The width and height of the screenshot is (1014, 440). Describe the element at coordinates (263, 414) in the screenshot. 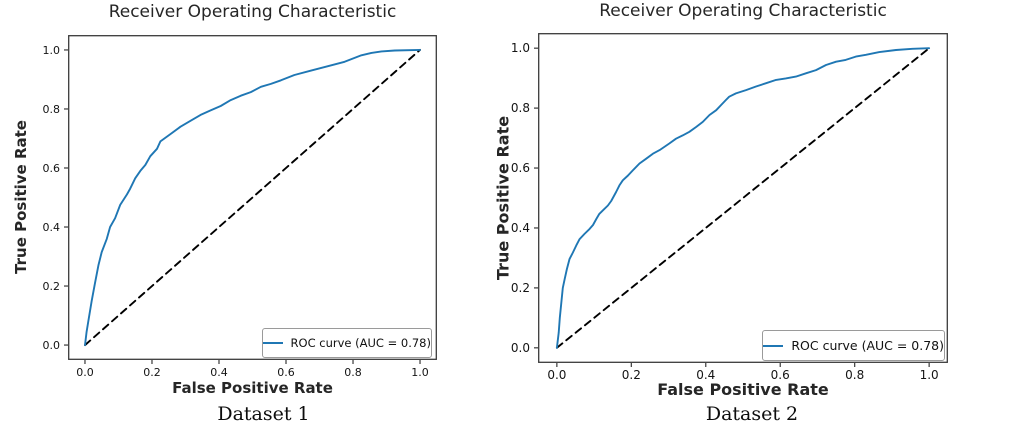

I see `caption-dataset-1: Dataset 1` at that location.